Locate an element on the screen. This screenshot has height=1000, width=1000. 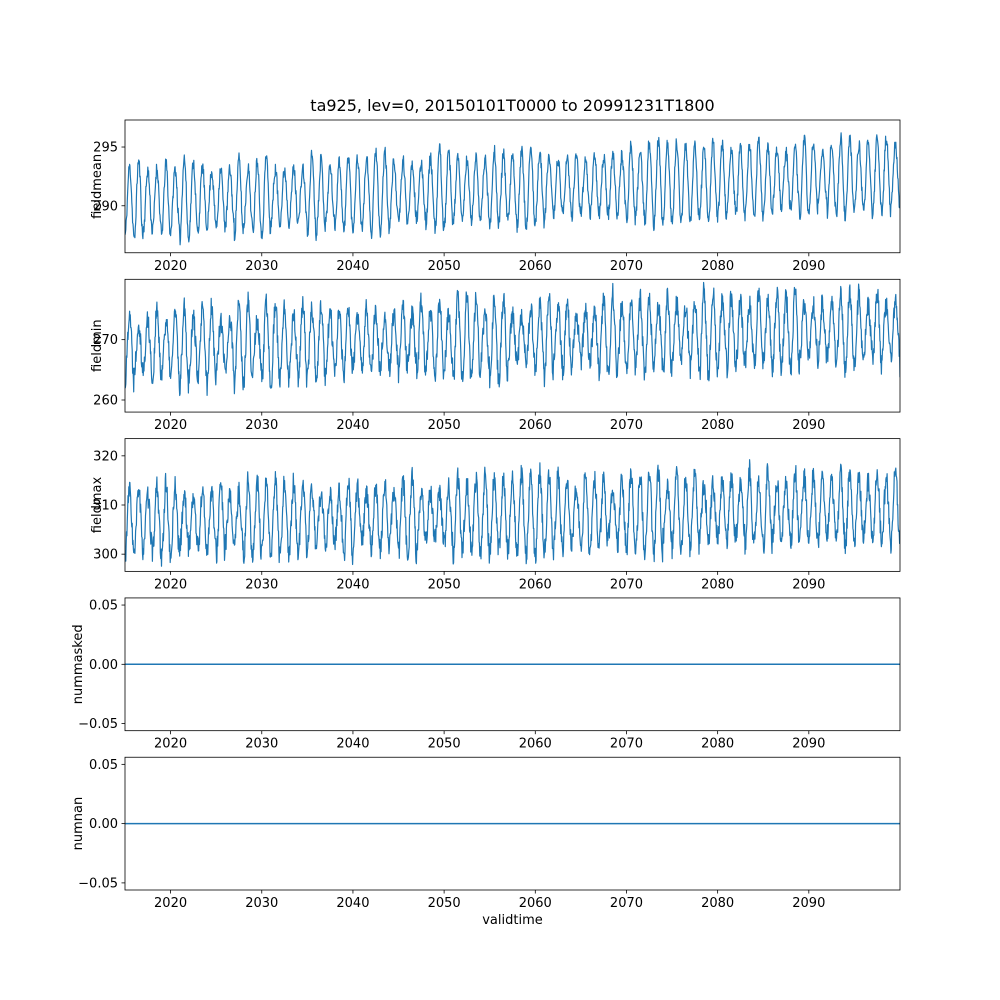
y-axis-label-fieldmax: fieldmax is located at coordinates (97, 505).